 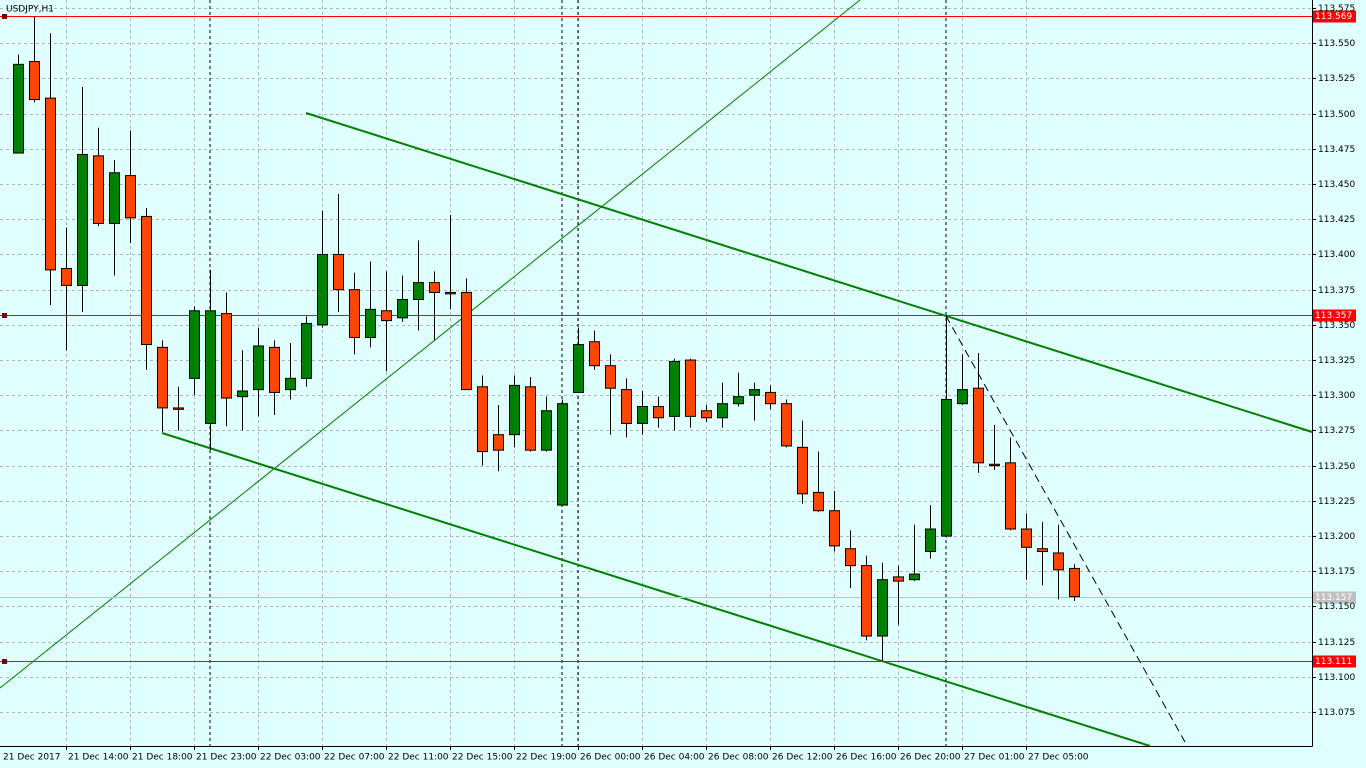 What do you see at coordinates (1336, 643) in the screenshot?
I see `y-tick-label: 113.125` at bounding box center [1336, 643].